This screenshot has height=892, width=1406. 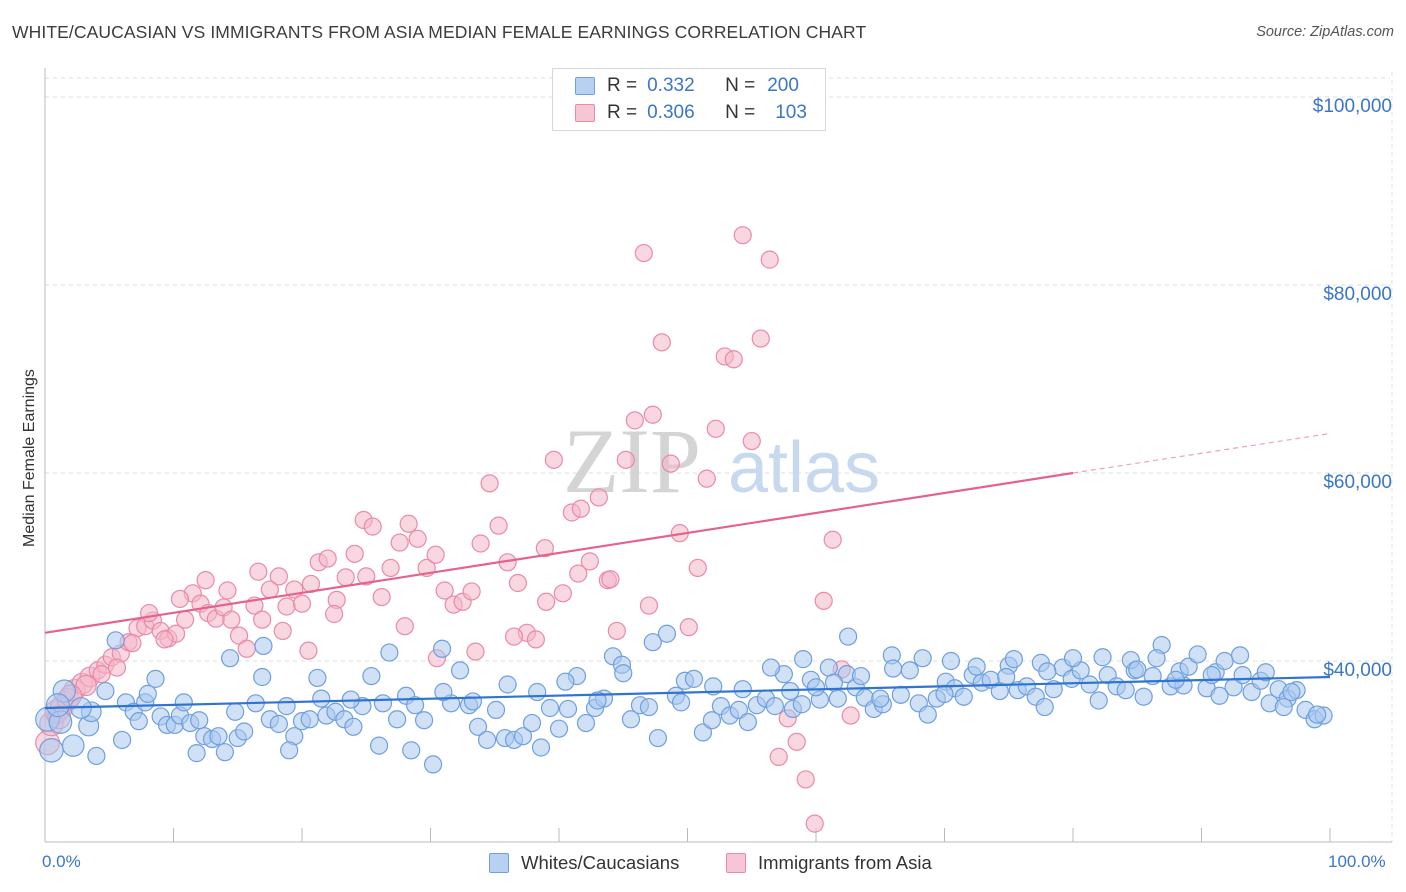 What do you see at coordinates (671, 112) in the screenshot?
I see `legend-r-value: 0.306` at bounding box center [671, 112].